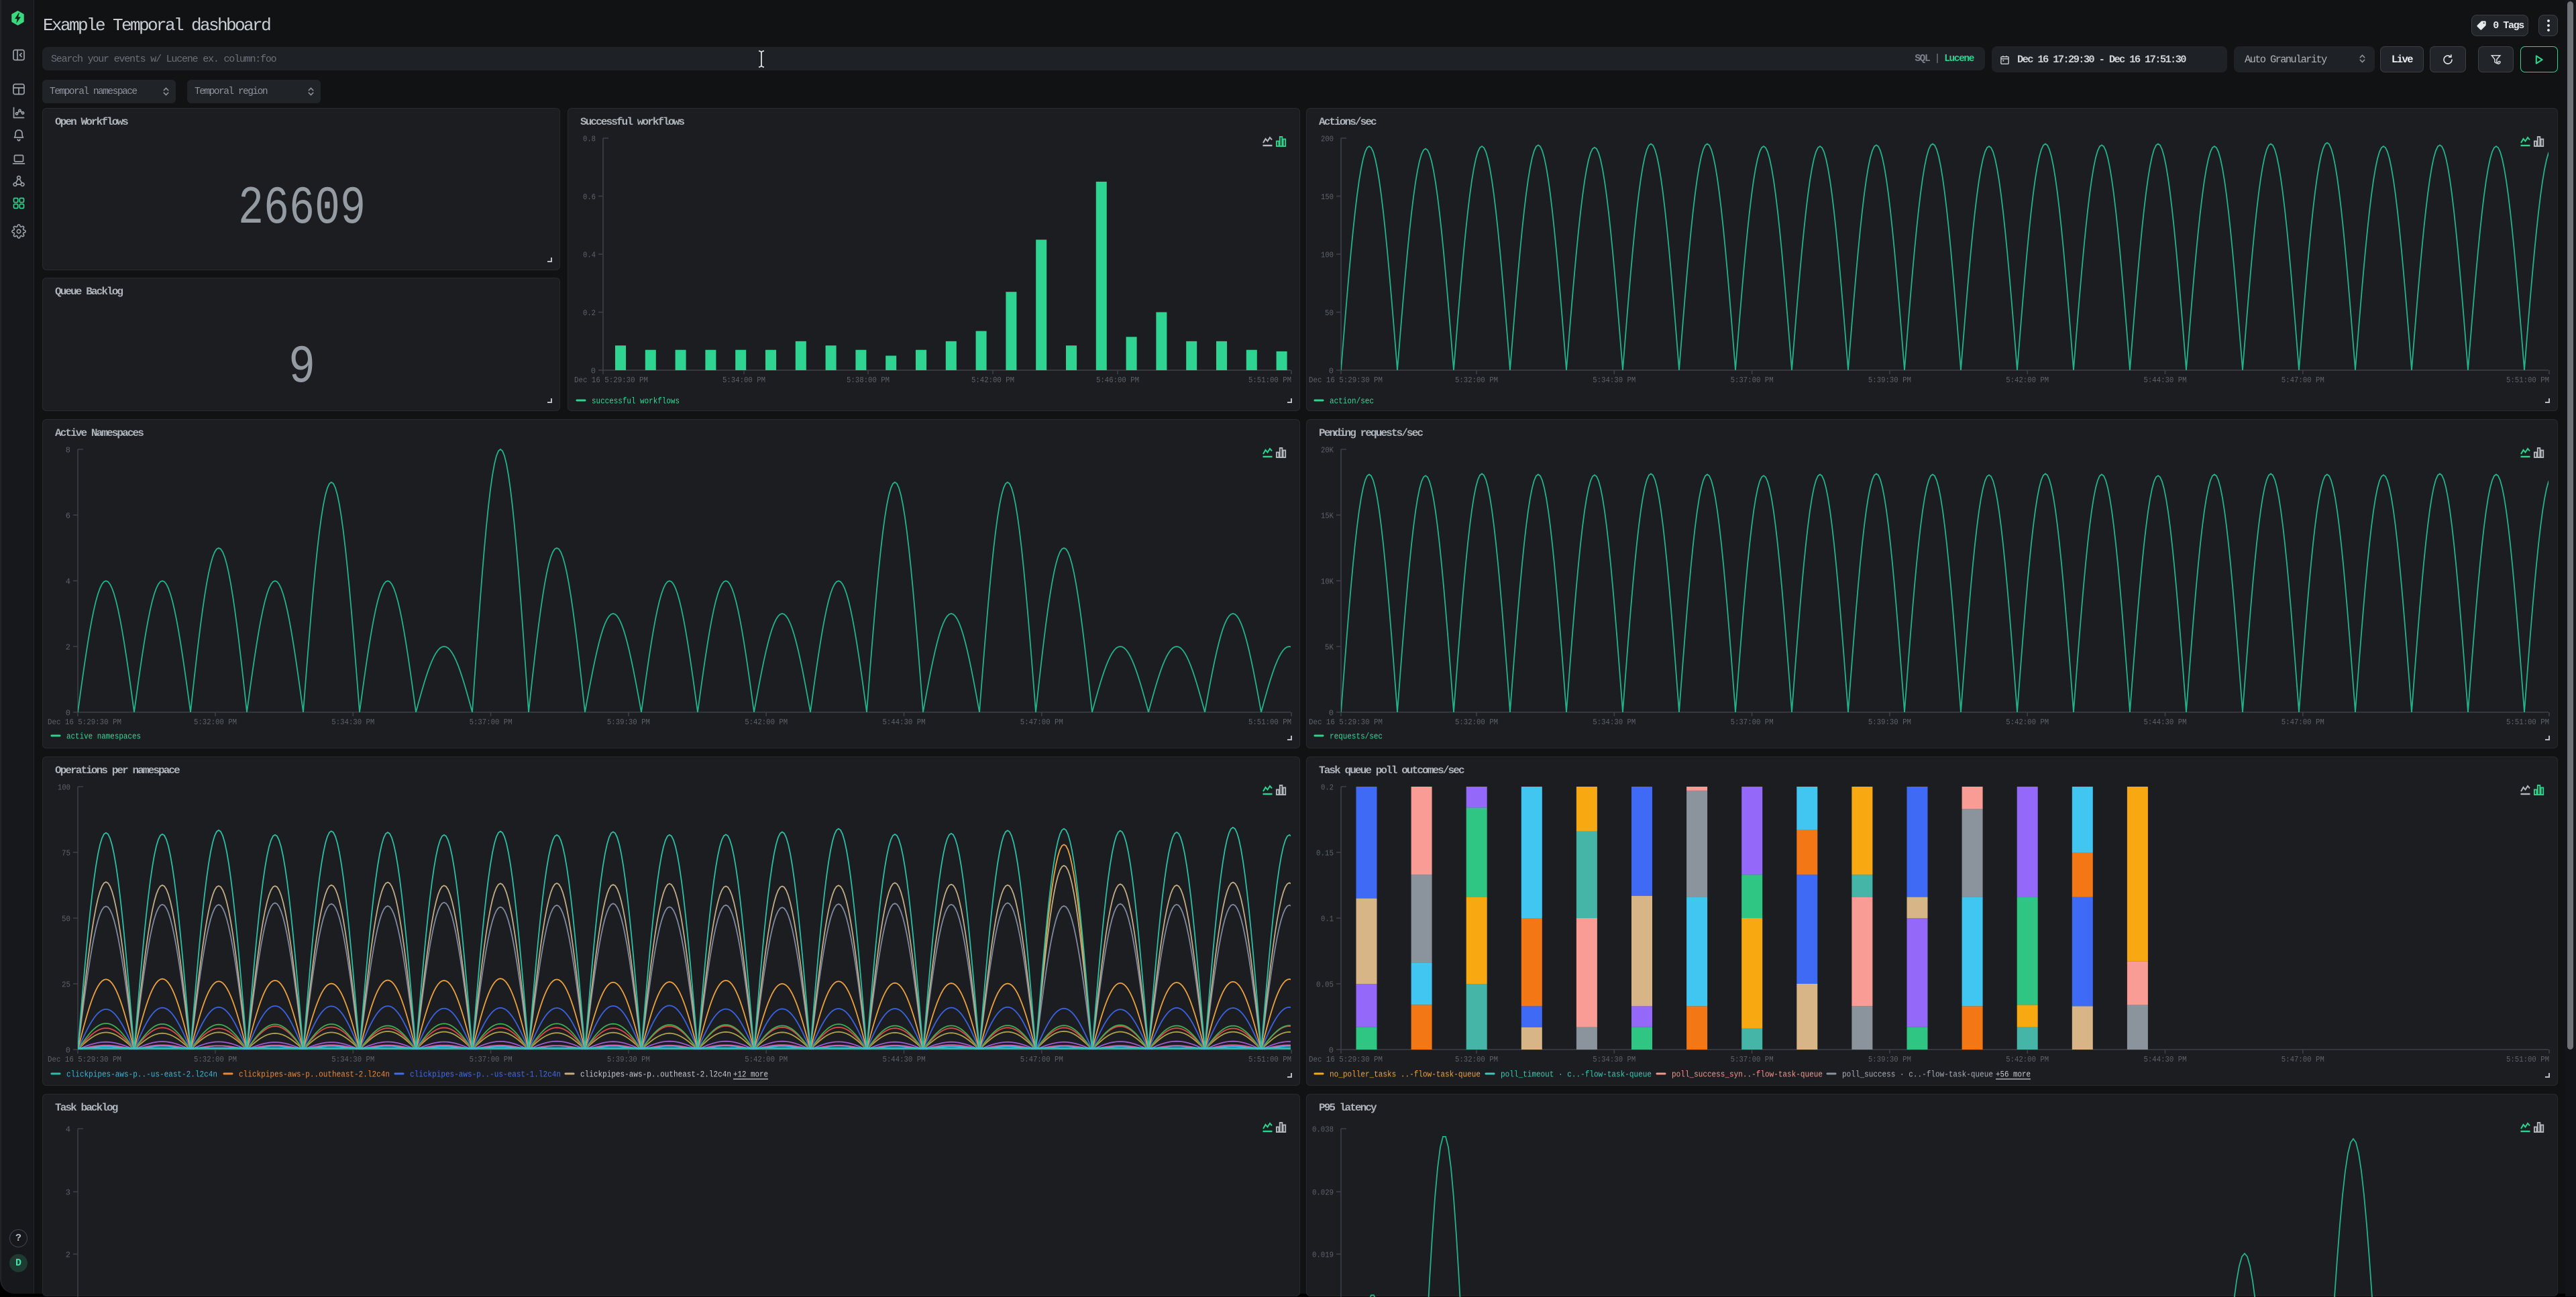 Image resolution: width=2576 pixels, height=1297 pixels. Describe the element at coordinates (1352, 401) in the screenshot. I see `svg-text: action/sec` at that location.